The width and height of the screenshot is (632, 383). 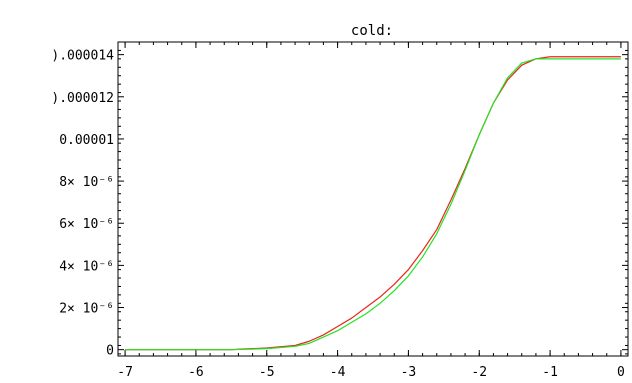 I want to click on x-tick-label: -3, so click(x=409, y=372).